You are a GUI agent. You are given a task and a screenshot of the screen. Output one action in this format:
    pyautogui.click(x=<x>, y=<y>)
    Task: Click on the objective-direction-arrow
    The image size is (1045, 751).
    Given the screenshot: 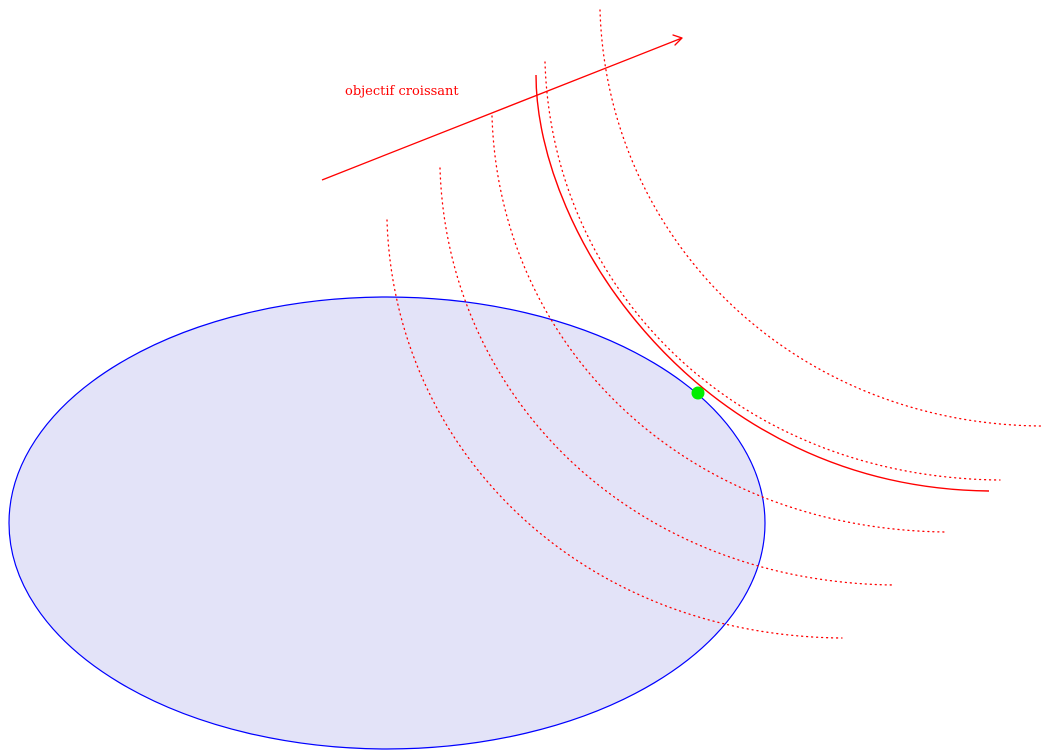 What is the action you would take?
    pyautogui.click(x=502, y=107)
    